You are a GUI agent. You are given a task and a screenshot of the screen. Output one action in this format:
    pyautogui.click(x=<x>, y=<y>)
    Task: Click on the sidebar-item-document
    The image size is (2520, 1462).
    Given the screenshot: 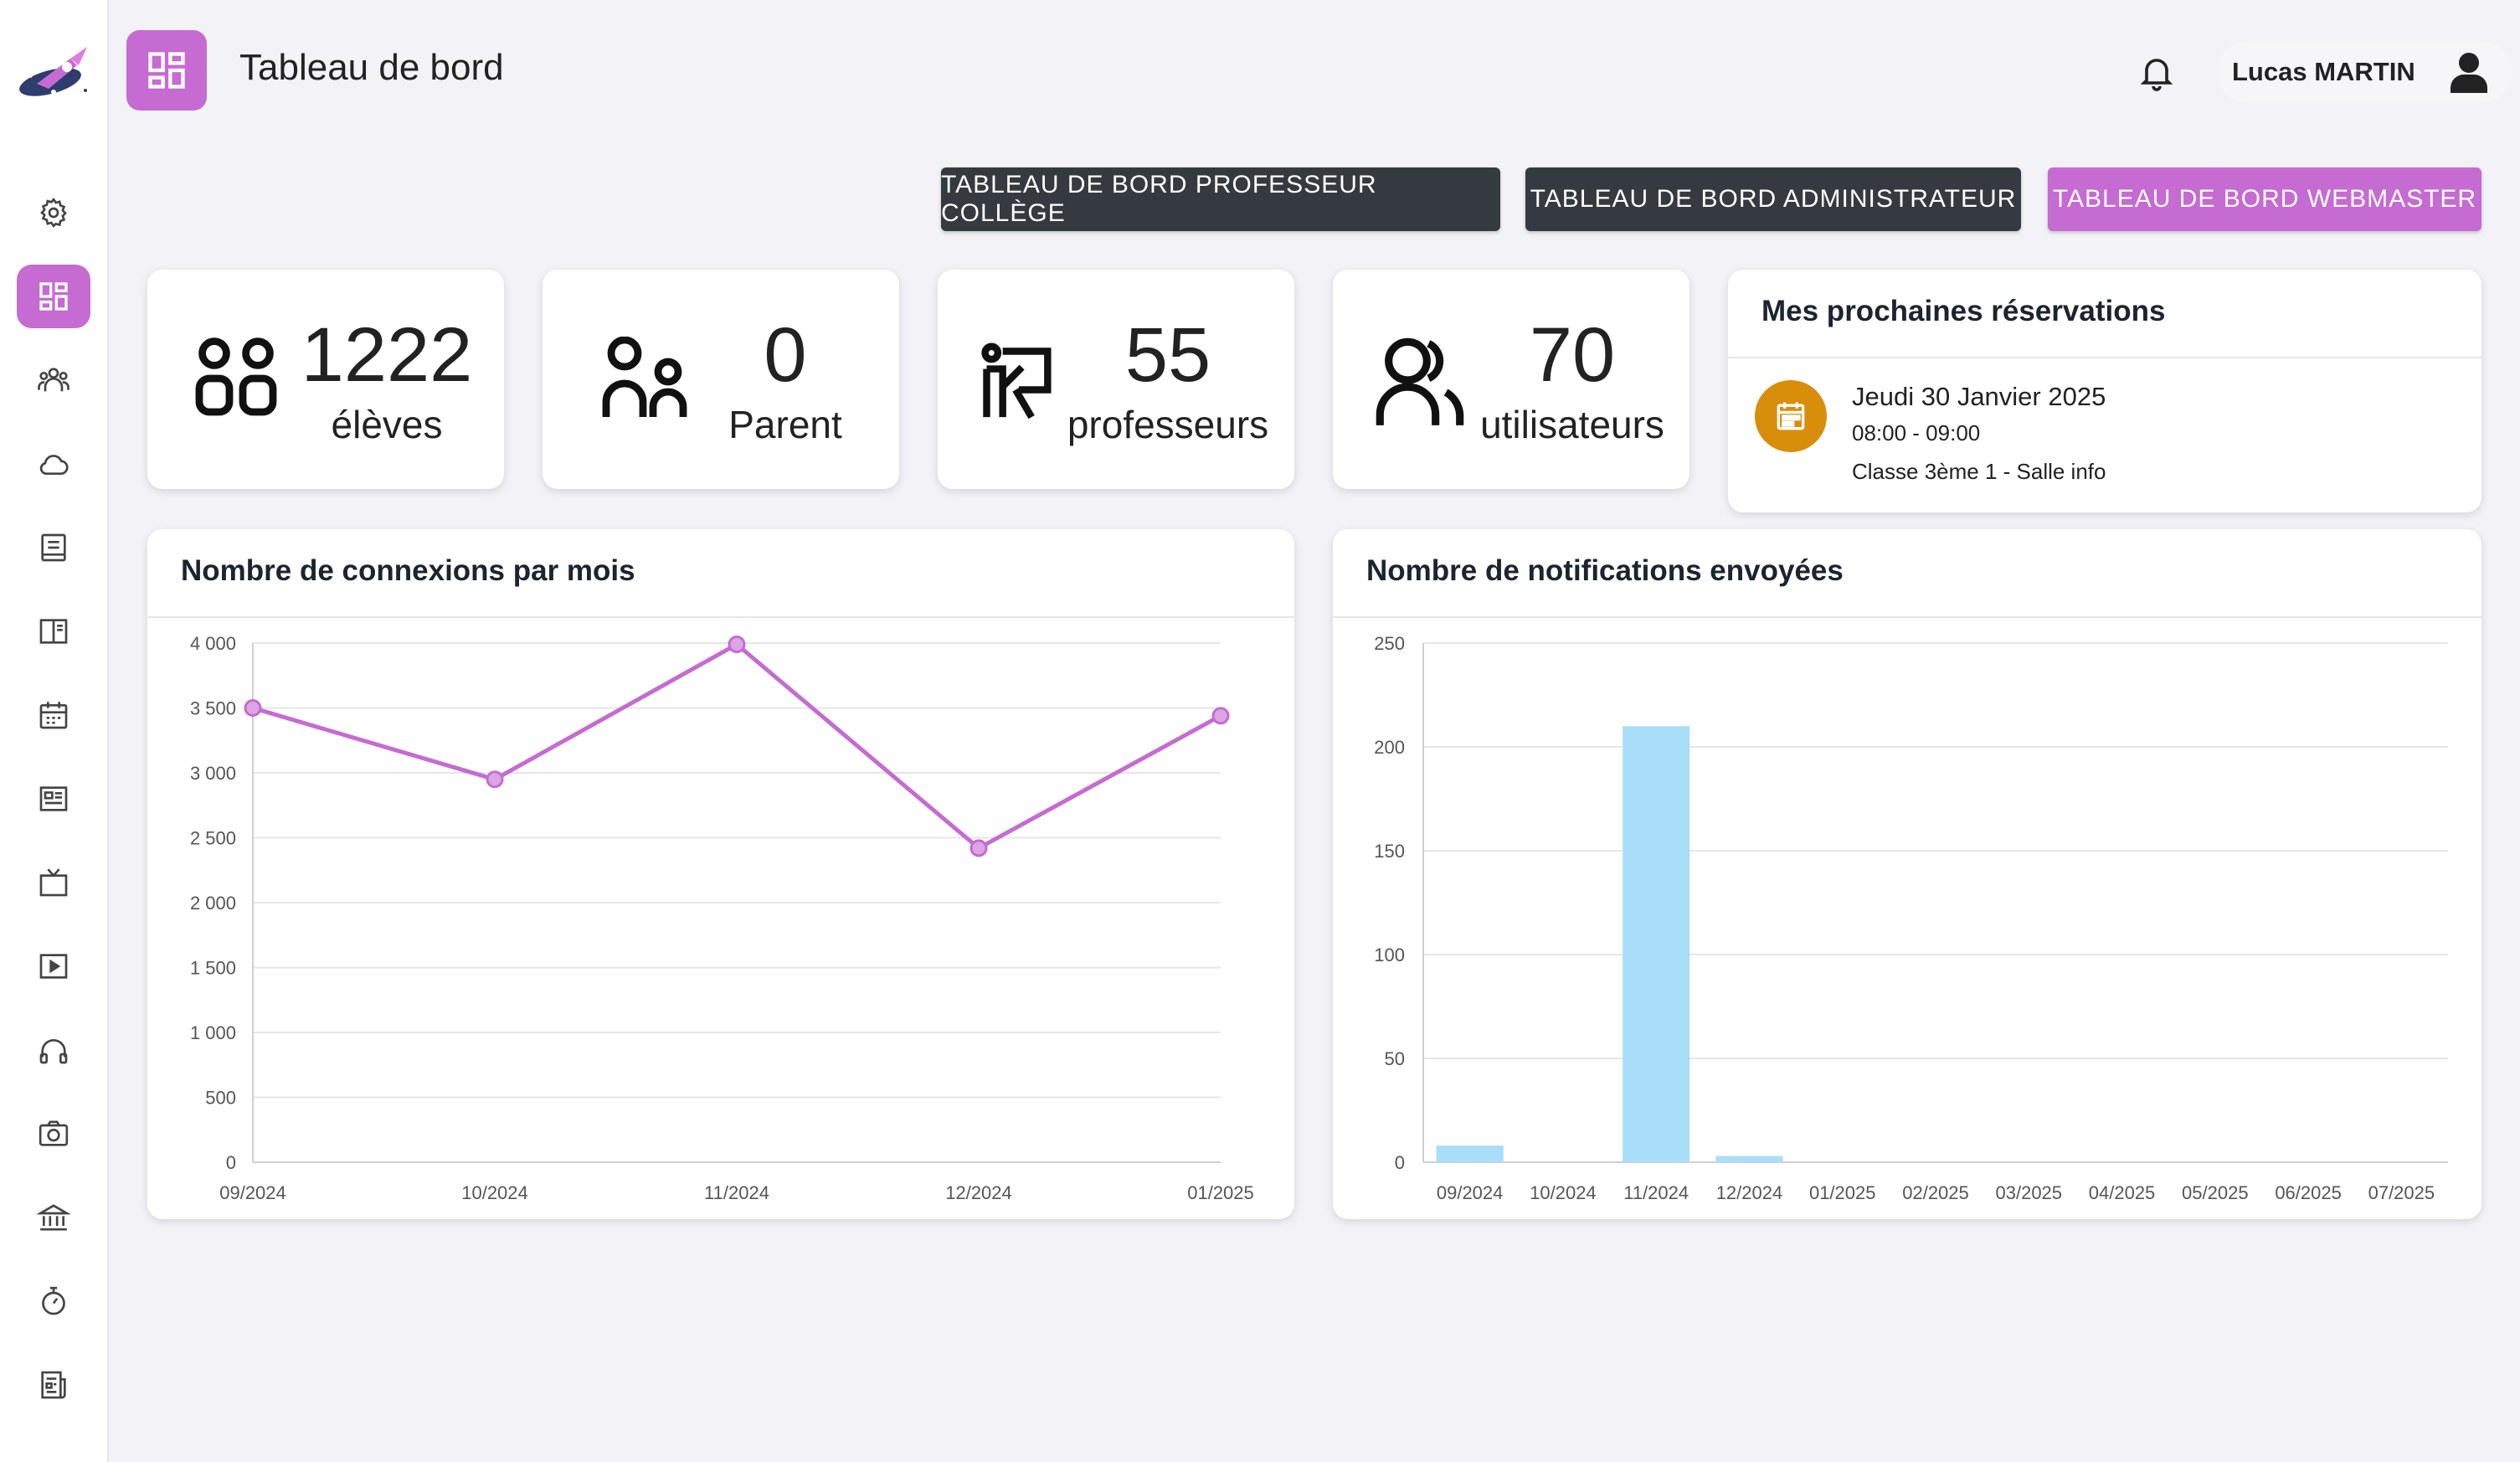 What is the action you would take?
    pyautogui.click(x=53, y=547)
    